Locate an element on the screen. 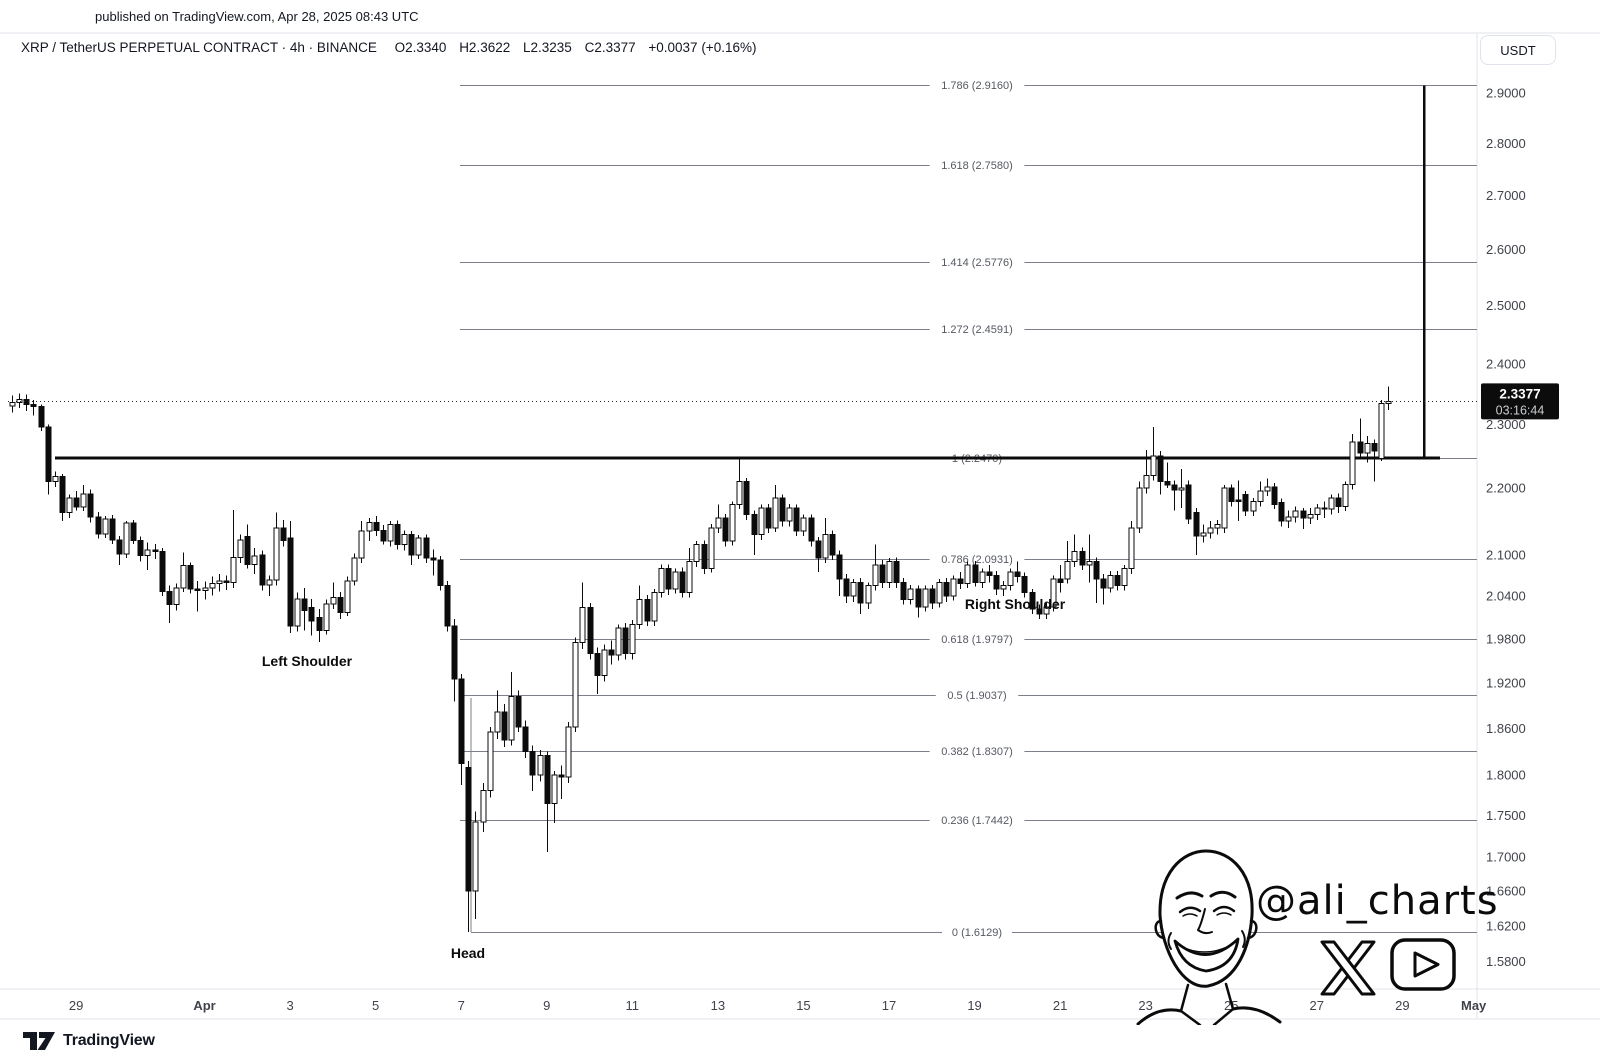 The height and width of the screenshot is (1061, 1600). pattern-label-left-shoulder: Left Shoulder is located at coordinates (307, 661).